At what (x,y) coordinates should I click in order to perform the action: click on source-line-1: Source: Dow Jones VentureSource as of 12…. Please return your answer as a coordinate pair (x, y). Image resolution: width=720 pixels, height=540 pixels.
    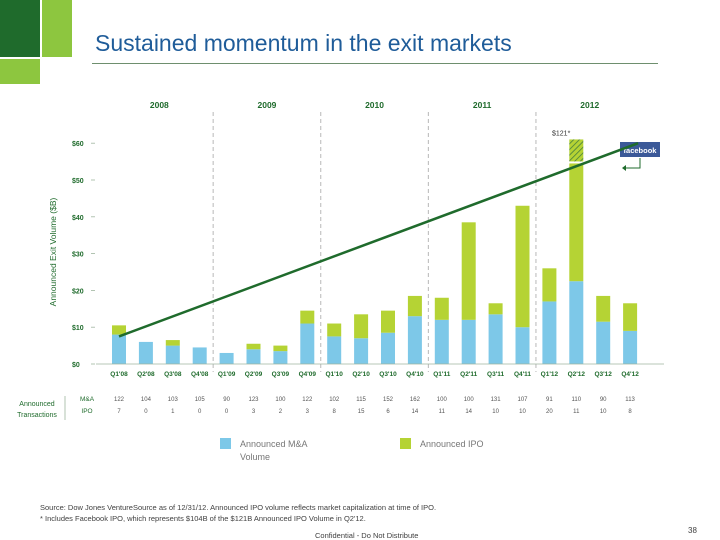
    Looking at the image, I should click on (238, 507).